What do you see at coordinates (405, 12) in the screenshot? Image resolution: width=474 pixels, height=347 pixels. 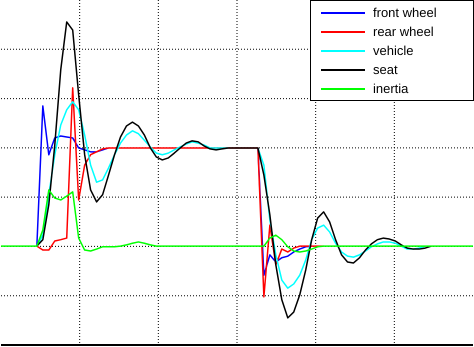 I see `legend-label: front wheel` at bounding box center [405, 12].